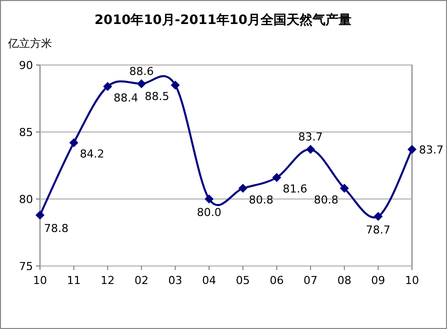  Describe the element at coordinates (157, 97) in the screenshot. I see `data-label: 88.5` at that location.